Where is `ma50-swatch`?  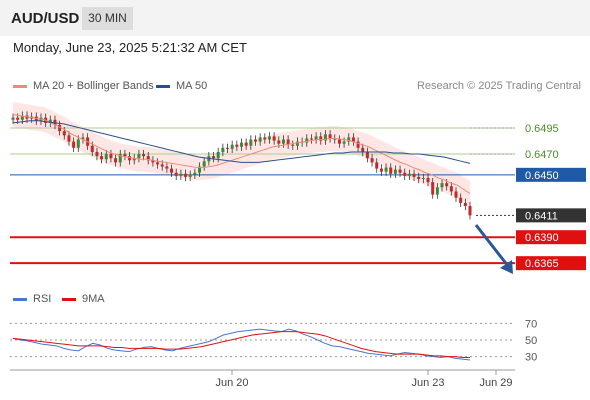
ma50-swatch is located at coordinates (163, 86).